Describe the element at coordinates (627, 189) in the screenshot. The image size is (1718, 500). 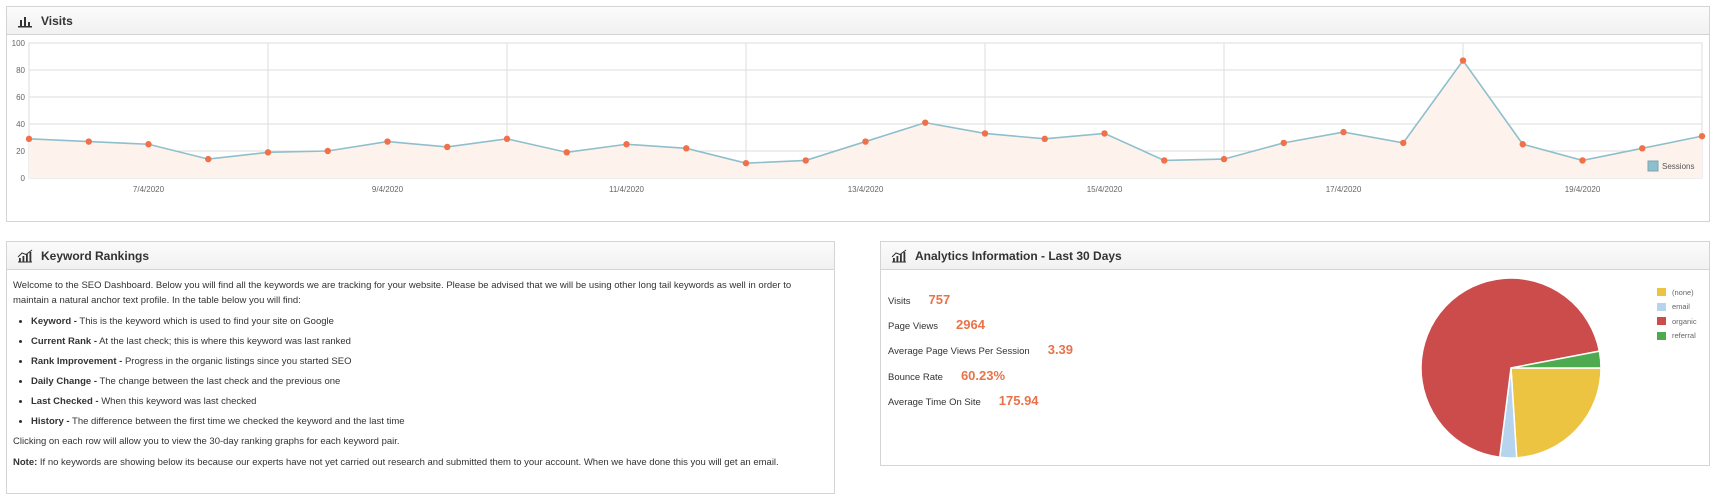
I see `x-tick-label: 11/4/2020` at that location.